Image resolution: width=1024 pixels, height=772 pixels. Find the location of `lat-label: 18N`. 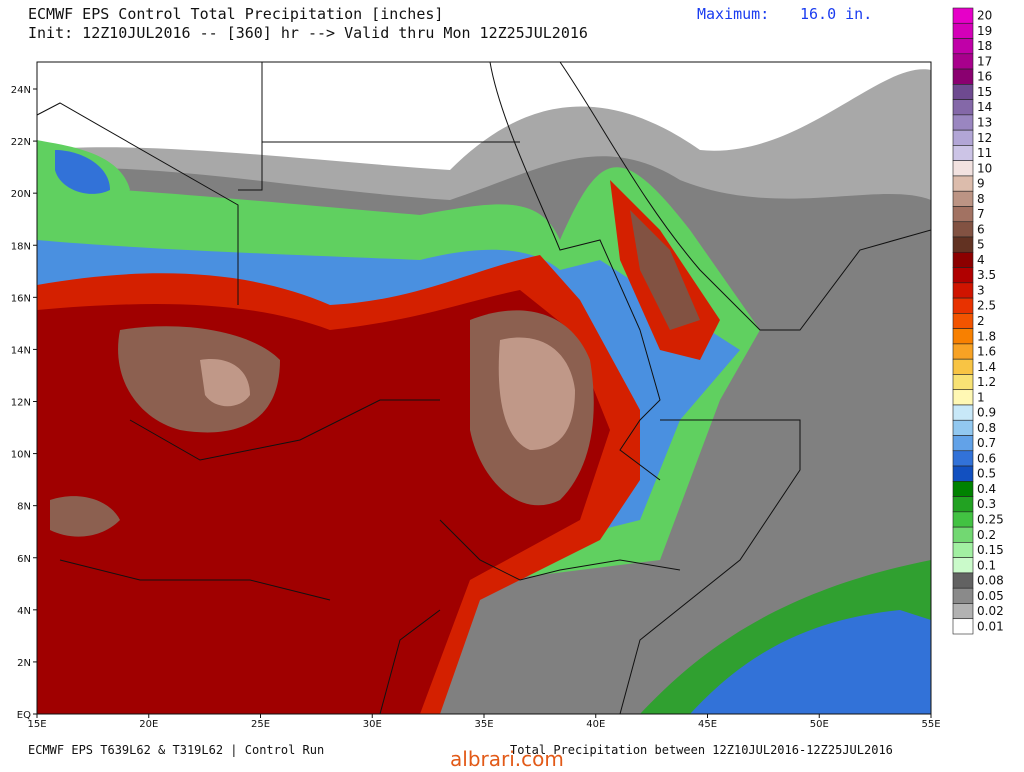

lat-label: 18N is located at coordinates (21, 246).